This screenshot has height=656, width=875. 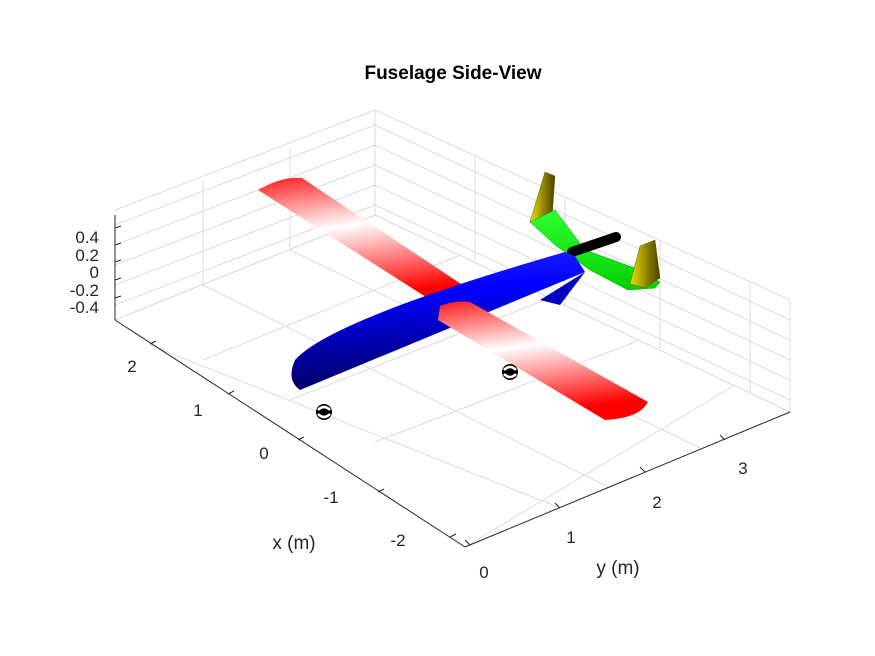 I want to click on z-tick-label: -0.2, so click(x=84, y=290).